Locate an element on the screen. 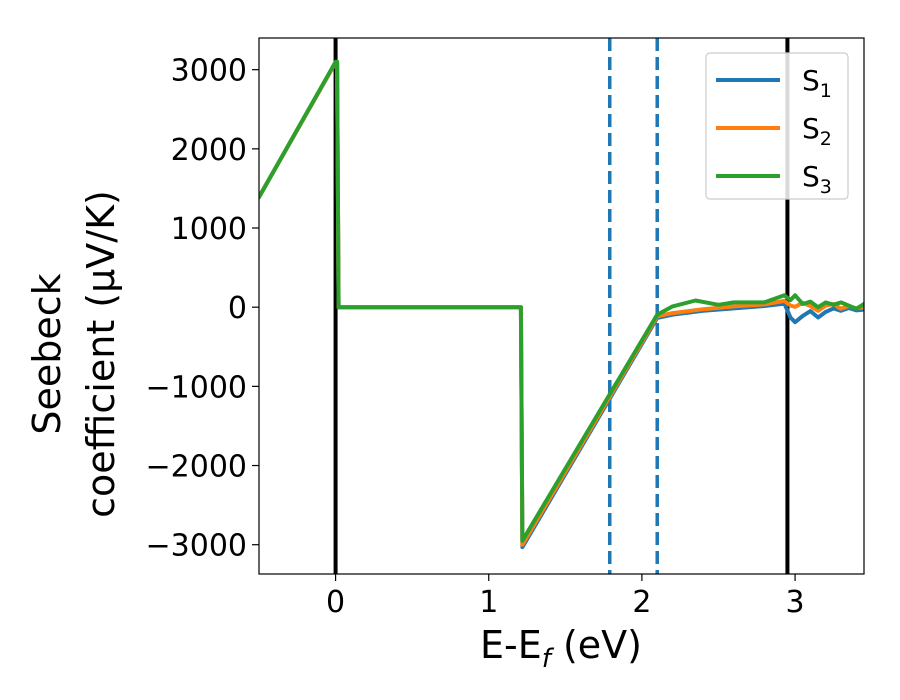  x-tick-label: 0 is located at coordinates (335, 602).